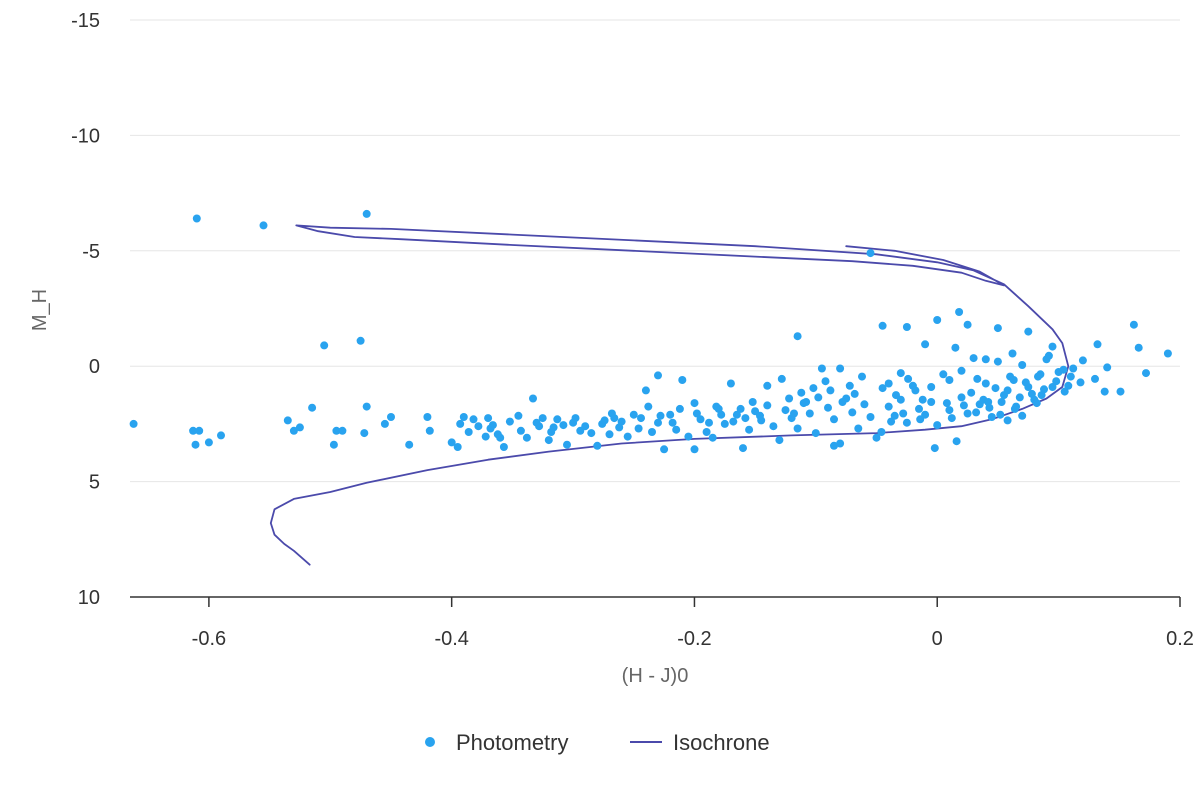  I want to click on y-axis-title: M_H, so click(40, 310).